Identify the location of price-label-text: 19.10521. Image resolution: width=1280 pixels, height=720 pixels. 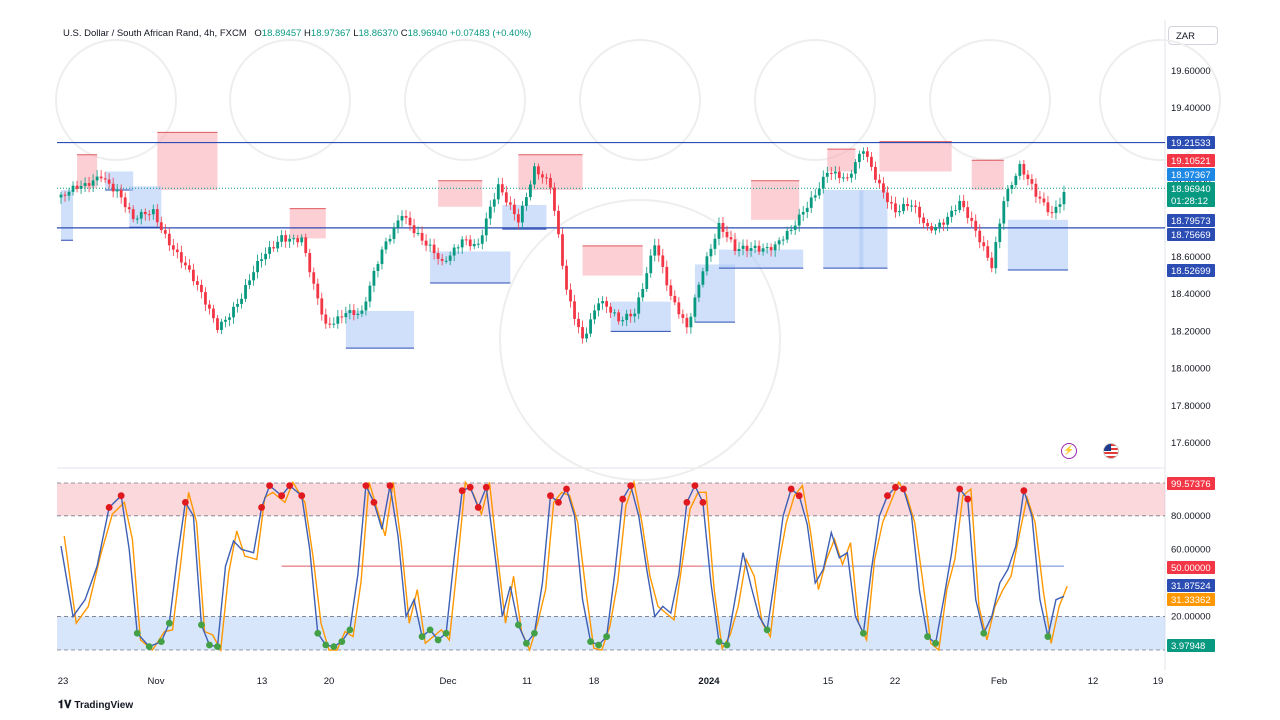
(1191, 161).